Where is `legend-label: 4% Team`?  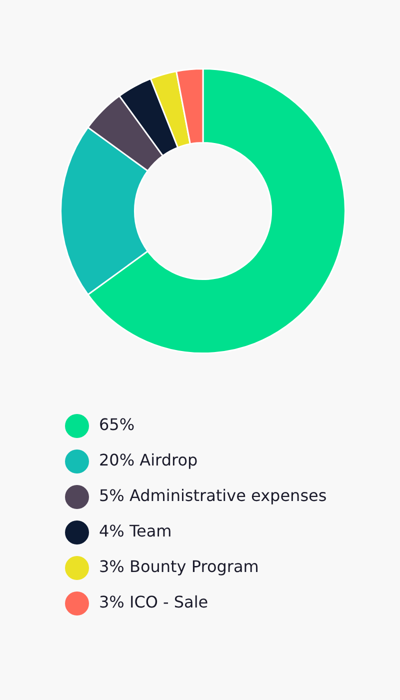
legend-label: 4% Team is located at coordinates (135, 531).